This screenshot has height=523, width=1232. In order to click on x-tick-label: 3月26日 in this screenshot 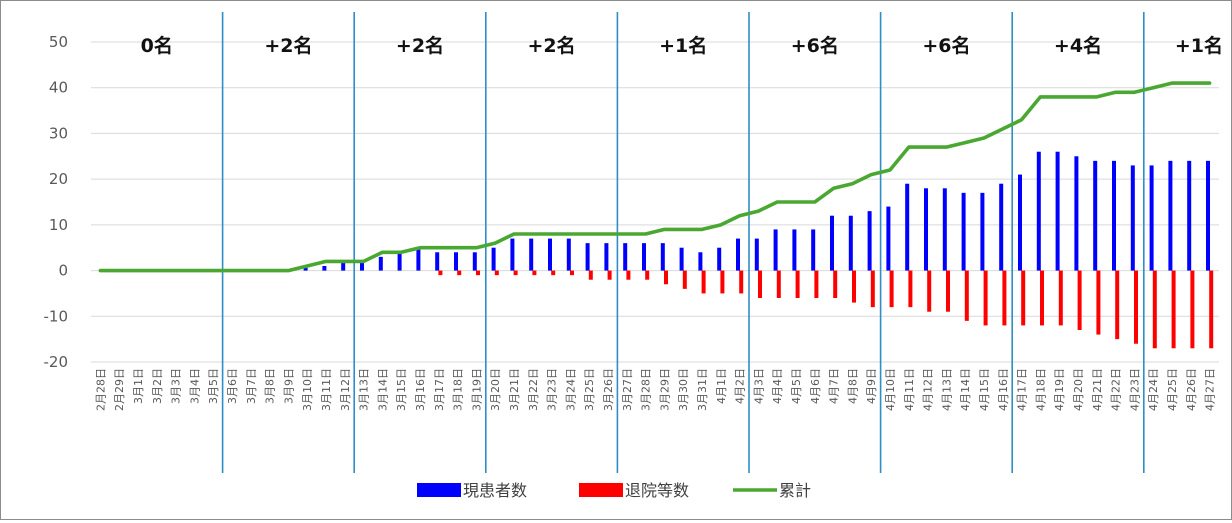, I will do `click(608, 389)`.